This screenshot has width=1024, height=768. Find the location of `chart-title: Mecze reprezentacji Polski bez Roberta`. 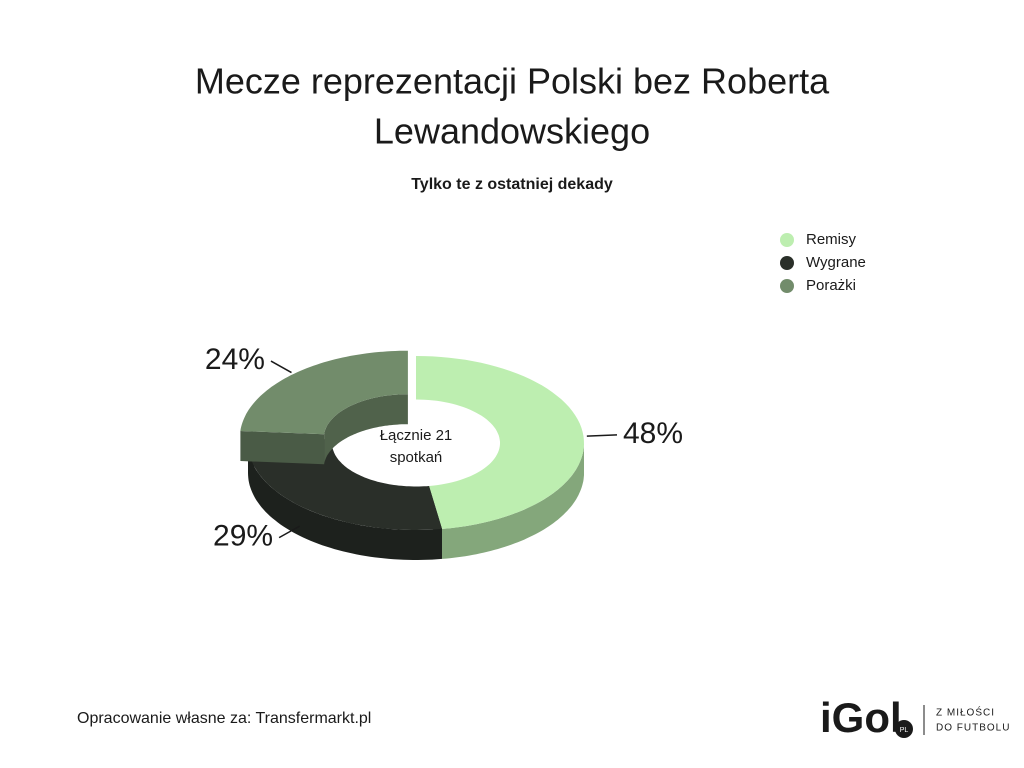

chart-title: Mecze reprezentacji Polski bez Roberta is located at coordinates (512, 81).